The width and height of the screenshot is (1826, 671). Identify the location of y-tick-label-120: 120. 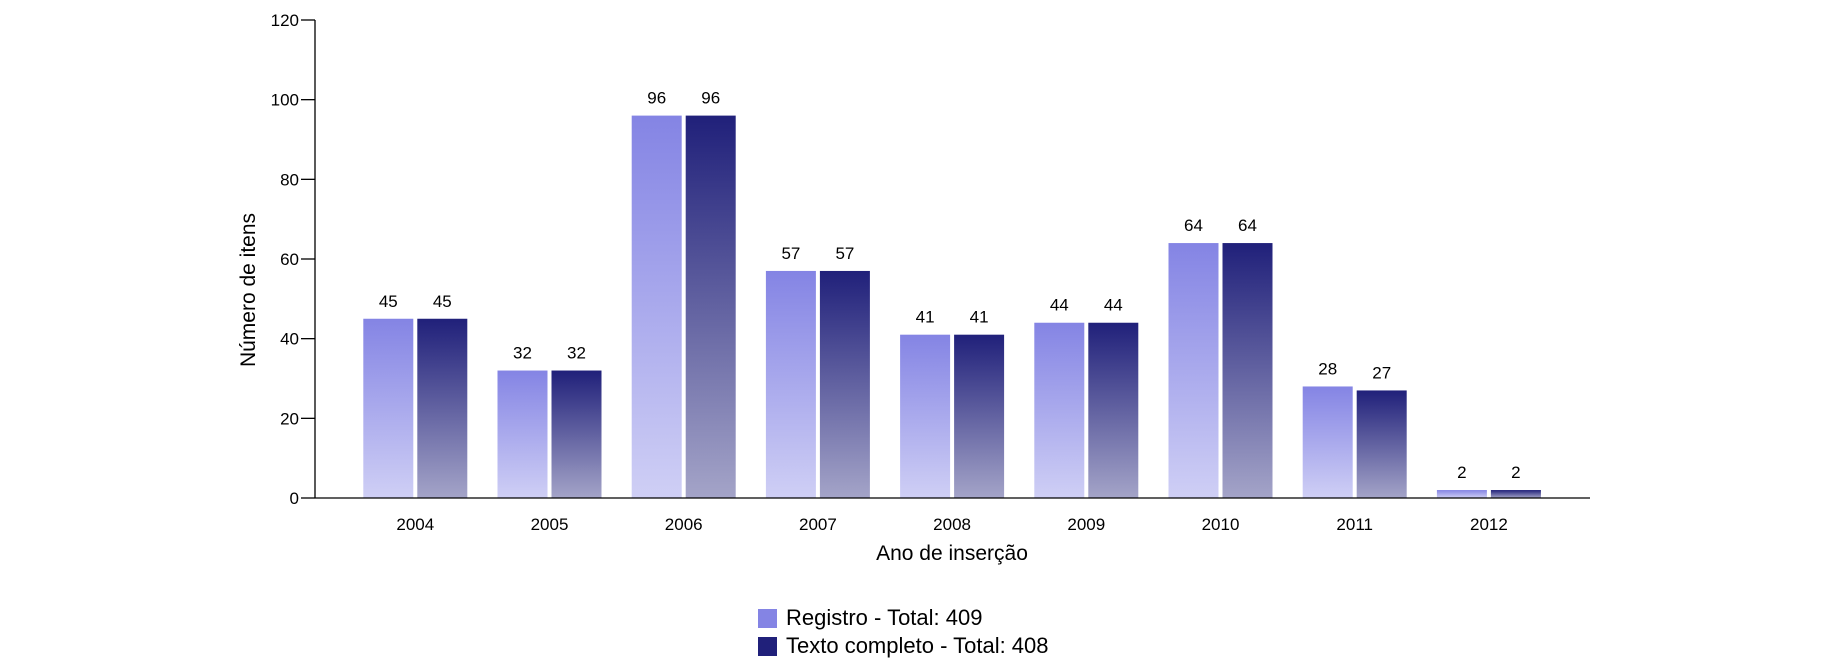
(285, 20).